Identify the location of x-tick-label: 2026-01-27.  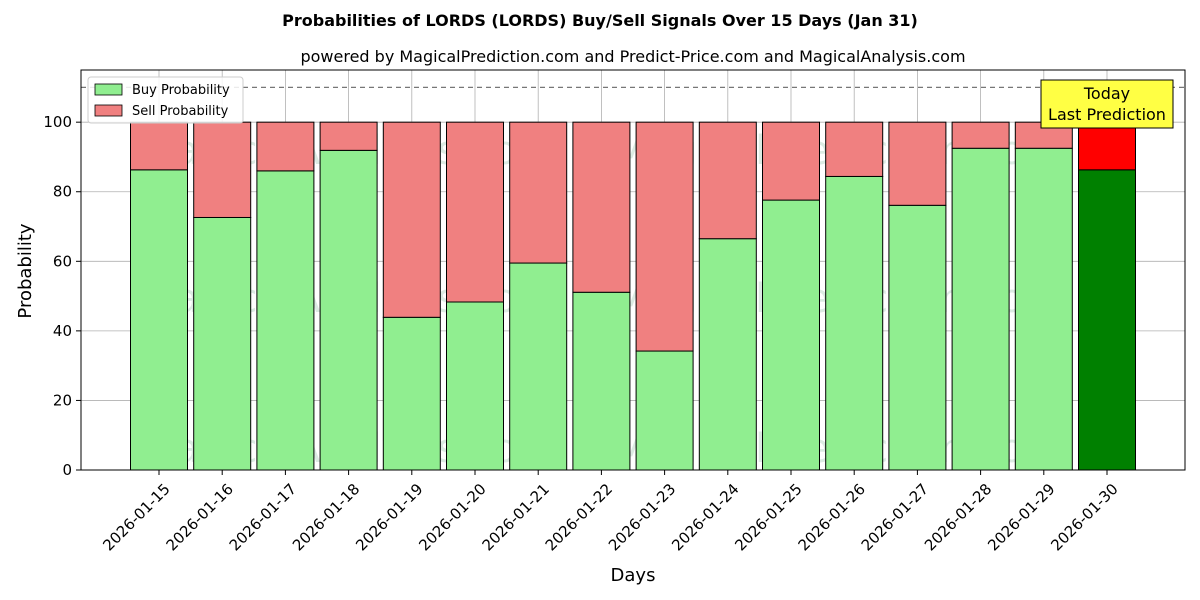
(895, 517).